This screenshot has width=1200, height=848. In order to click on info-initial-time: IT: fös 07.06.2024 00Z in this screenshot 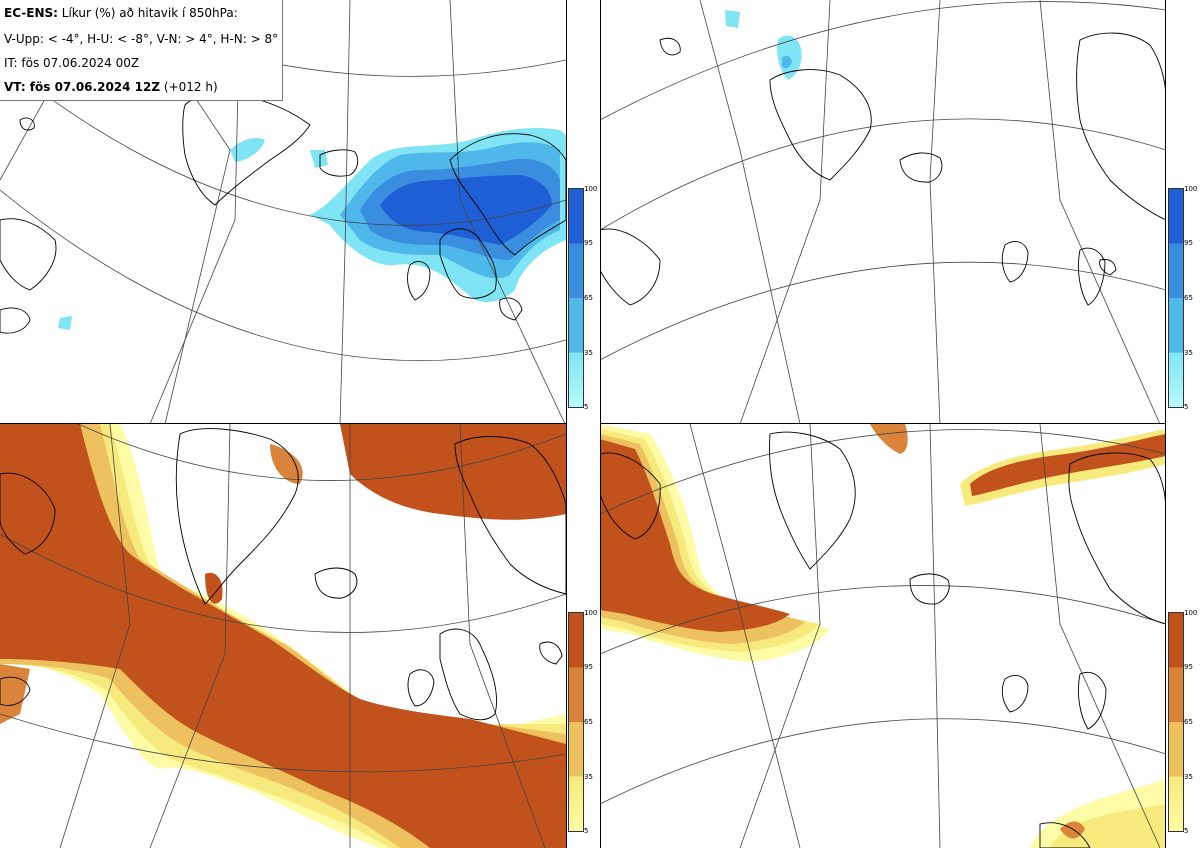, I will do `click(72, 63)`.